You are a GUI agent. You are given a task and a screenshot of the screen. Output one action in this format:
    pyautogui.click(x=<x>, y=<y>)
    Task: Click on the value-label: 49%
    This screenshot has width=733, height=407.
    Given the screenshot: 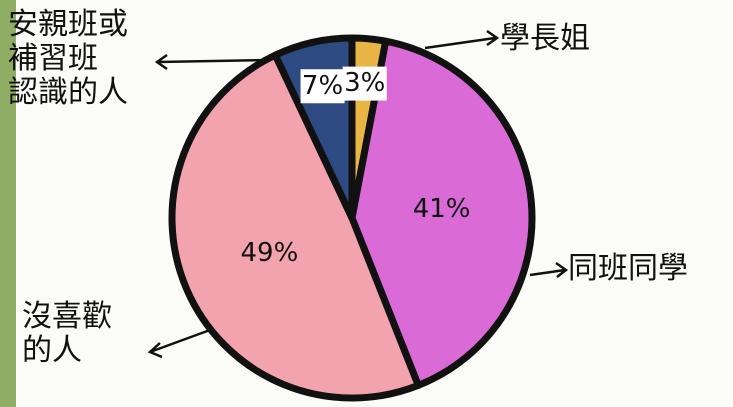 What is the action you would take?
    pyautogui.click(x=270, y=253)
    